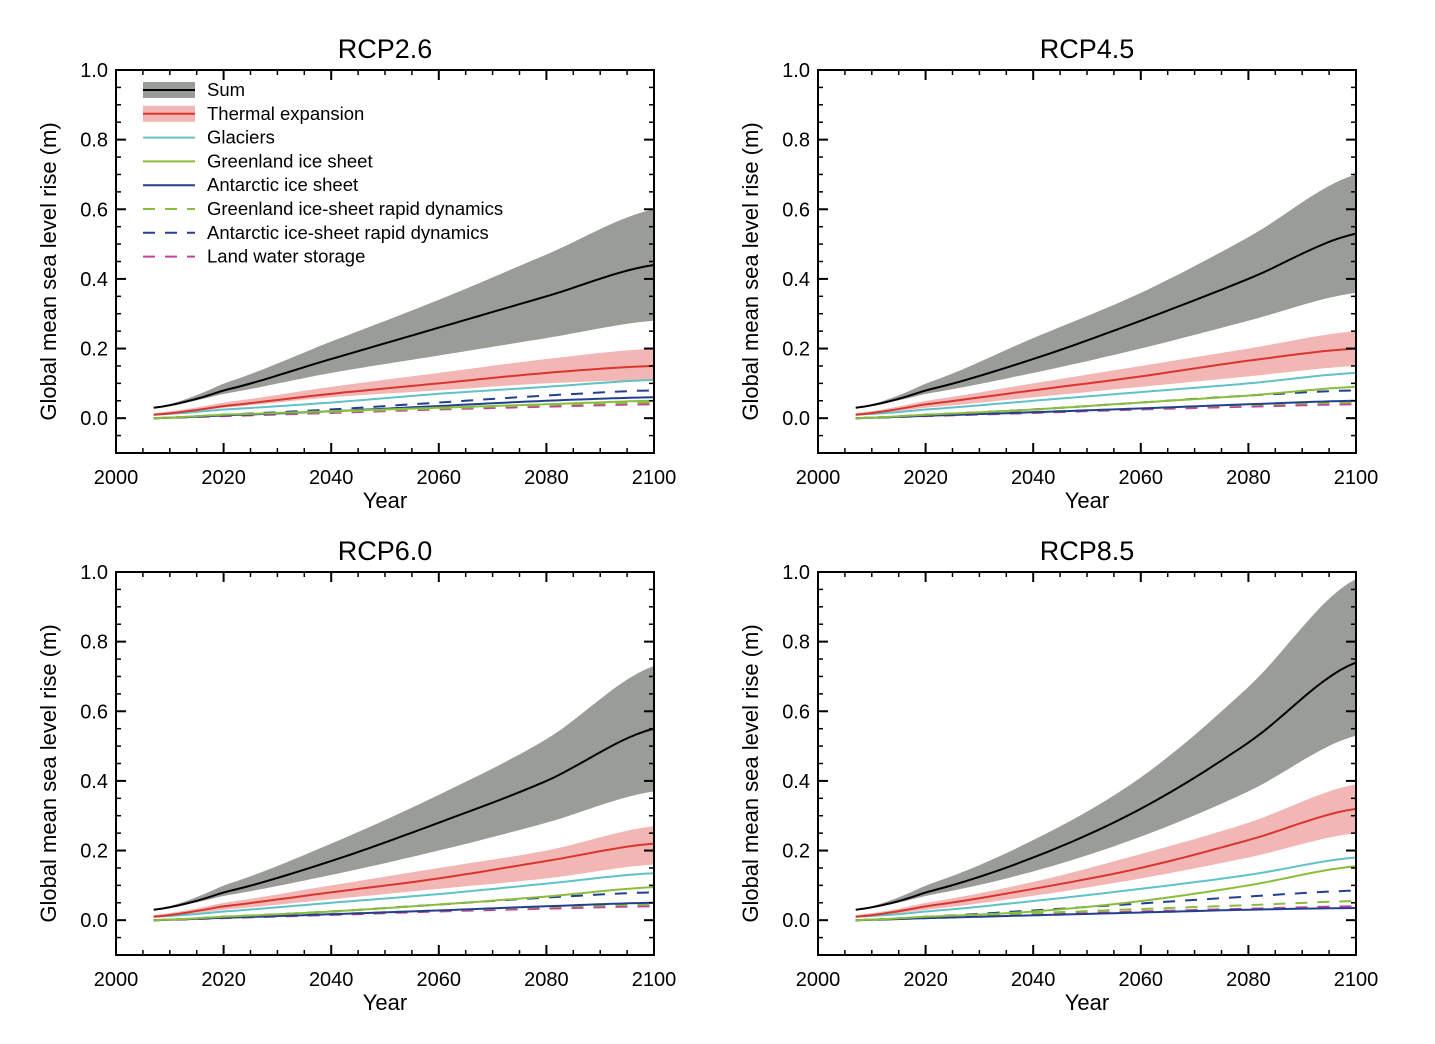 The image size is (1435, 1044). Describe the element at coordinates (282, 184) in the screenshot. I see `legend-label: Antarctic ice sheet` at that location.